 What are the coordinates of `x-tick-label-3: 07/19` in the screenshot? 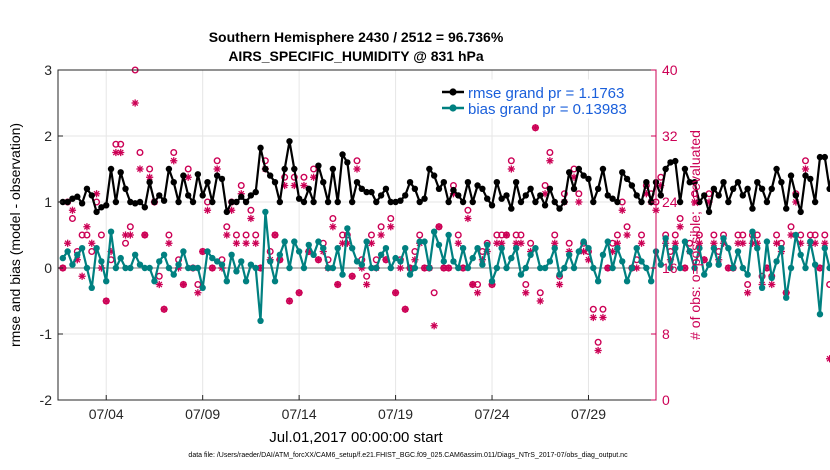 It's located at (395, 414).